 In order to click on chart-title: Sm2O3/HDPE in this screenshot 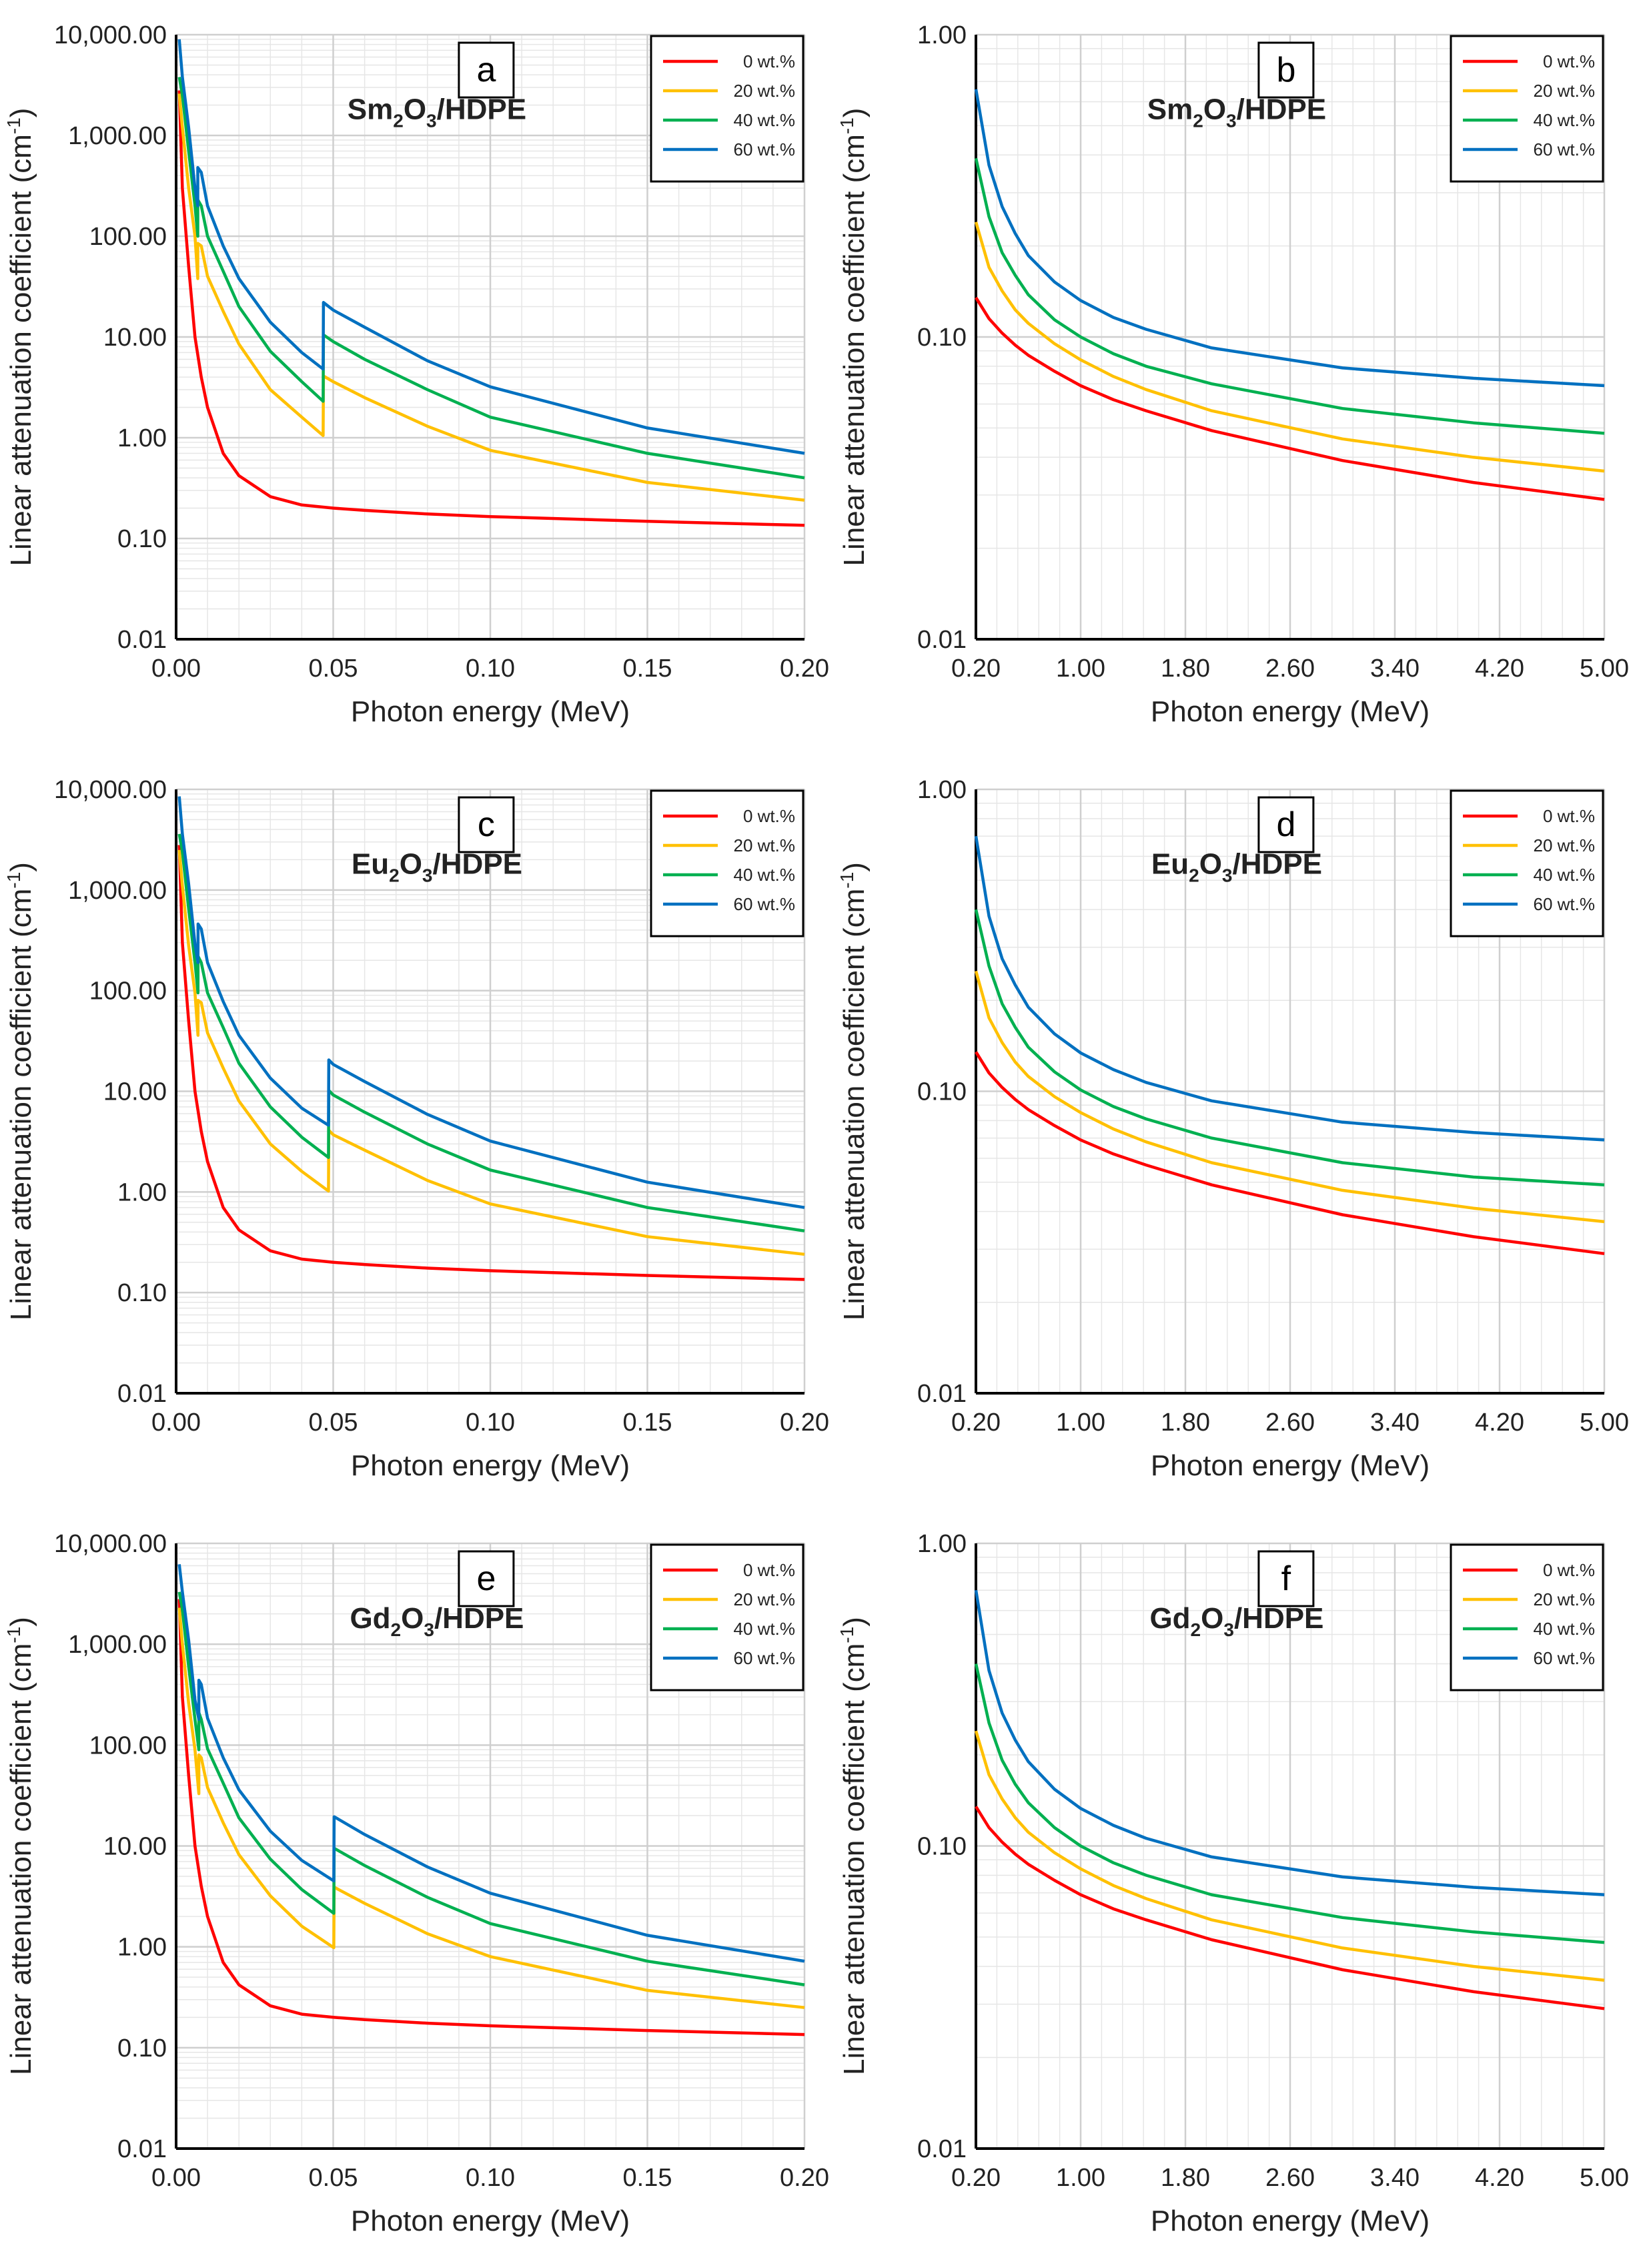, I will do `click(1236, 112)`.